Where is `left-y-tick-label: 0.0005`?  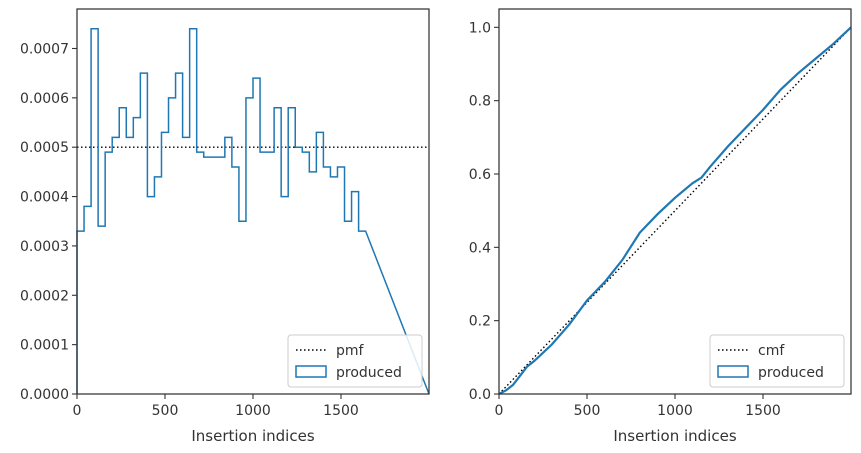
left-y-tick-label: 0.0005 is located at coordinates (44, 148).